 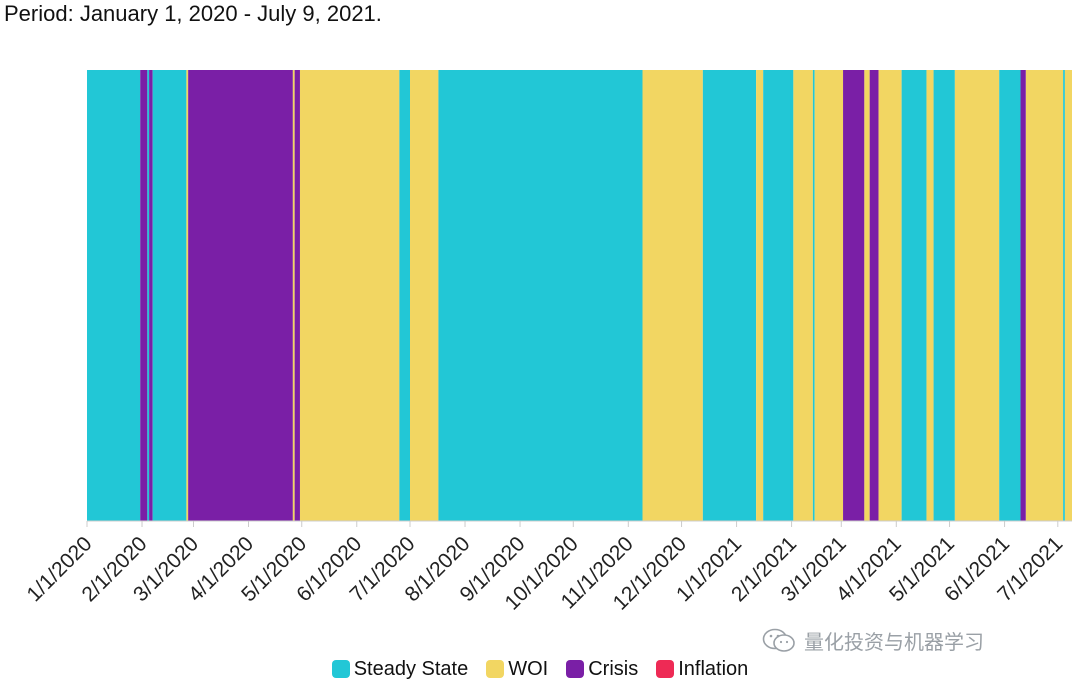 I want to click on watermark-text: 量化投资与机器学习, so click(x=894, y=643).